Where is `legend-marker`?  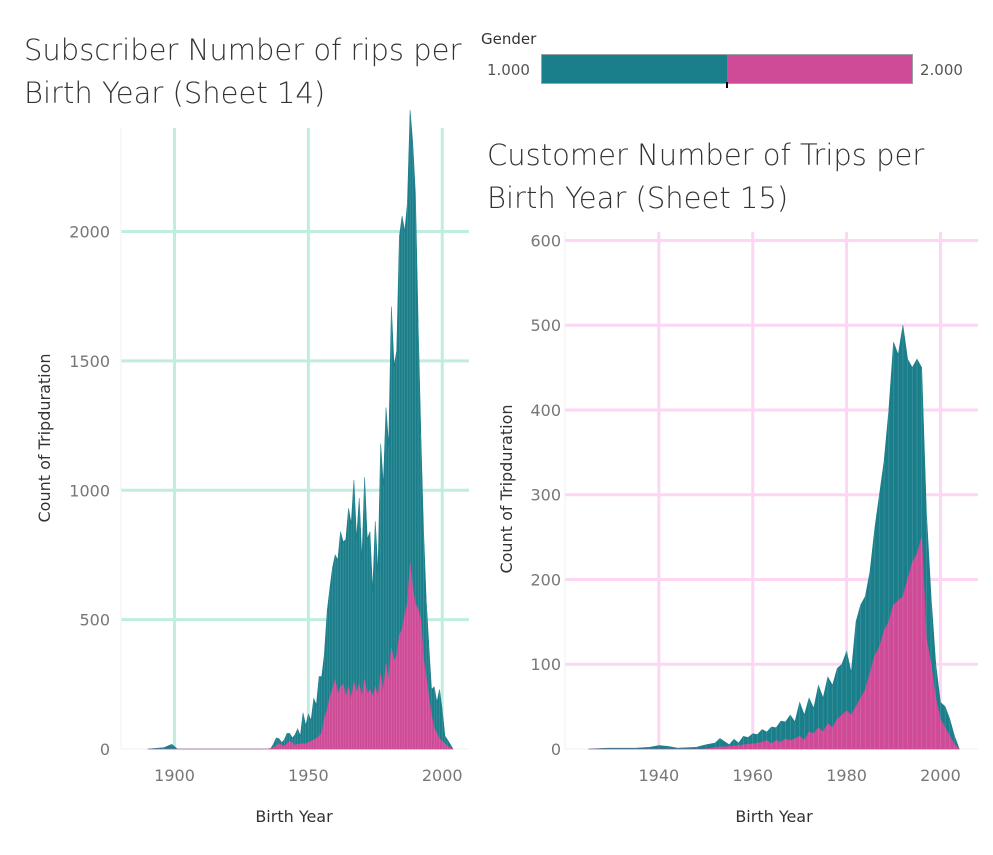 legend-marker is located at coordinates (727, 85).